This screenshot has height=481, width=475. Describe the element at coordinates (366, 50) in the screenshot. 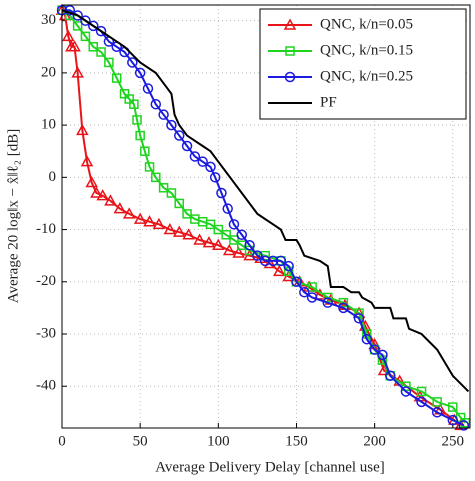

I see `legend-label: QNC, k/n=0.15` at that location.